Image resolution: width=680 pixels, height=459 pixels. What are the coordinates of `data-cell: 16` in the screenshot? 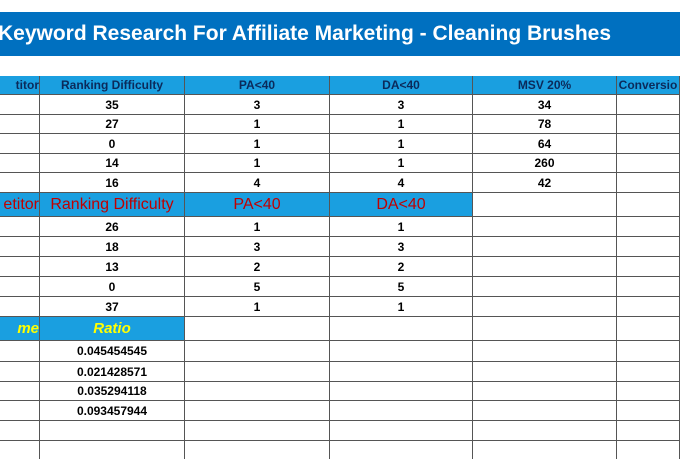 It's located at (112, 183).